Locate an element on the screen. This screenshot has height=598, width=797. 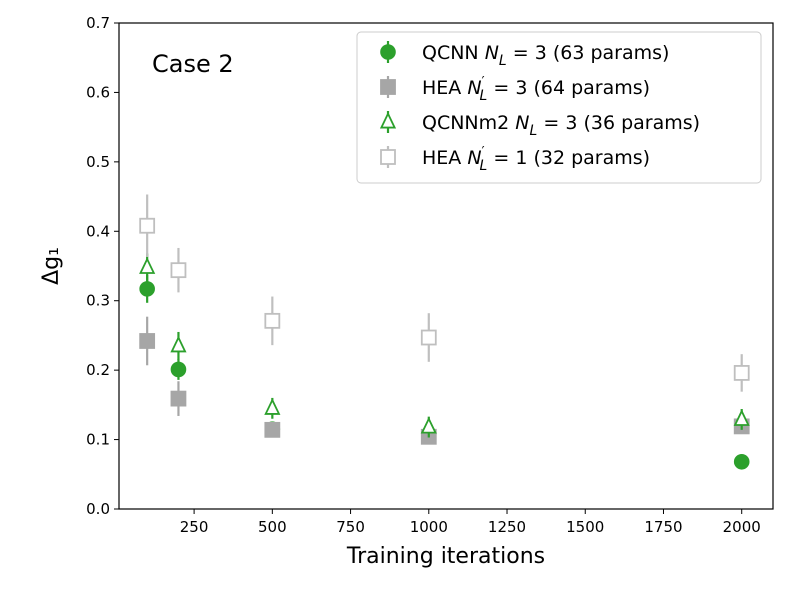
case-annotation: Case 2 is located at coordinates (193, 64).